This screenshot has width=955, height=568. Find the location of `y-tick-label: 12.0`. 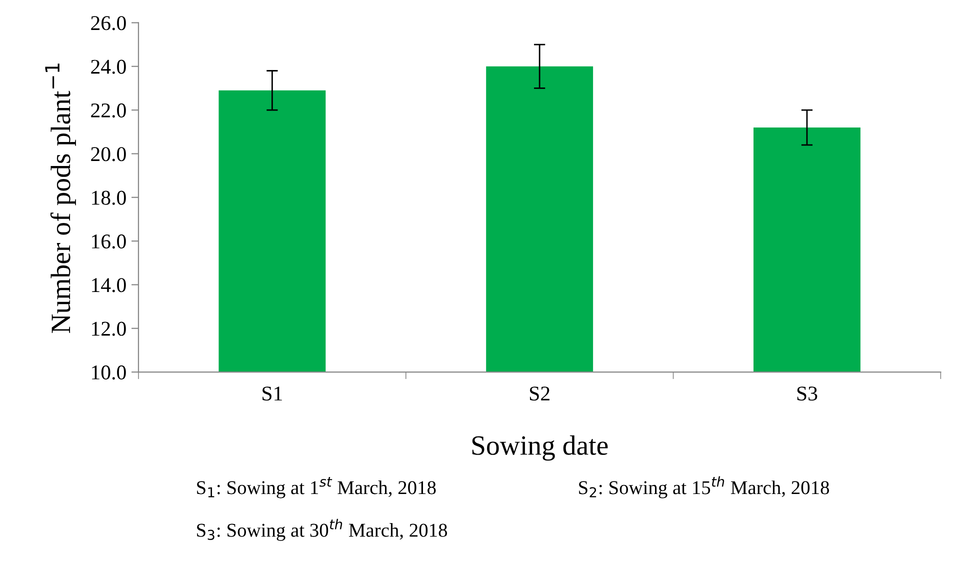

y-tick-label: 12.0 is located at coordinates (109, 329).